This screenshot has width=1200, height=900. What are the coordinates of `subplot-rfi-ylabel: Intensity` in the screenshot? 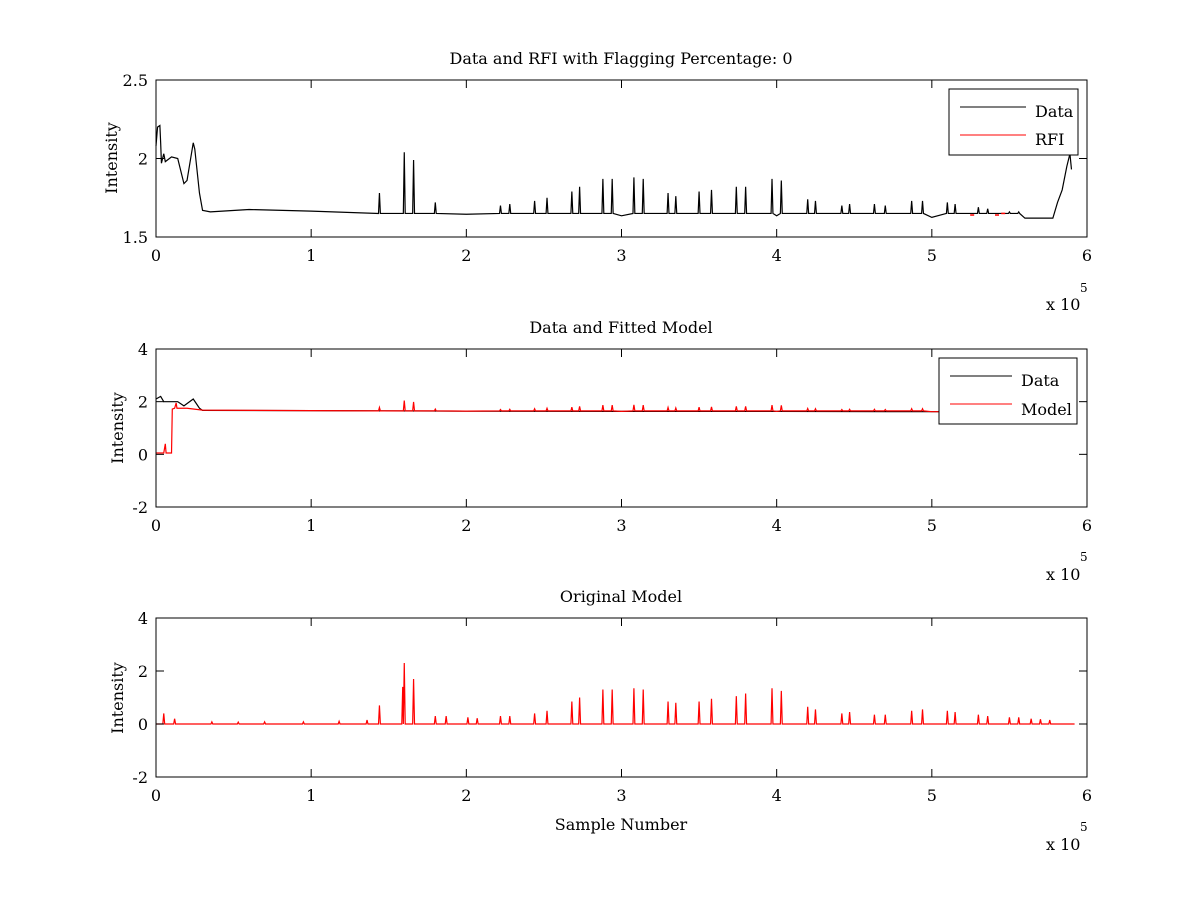 It's located at (111, 158).